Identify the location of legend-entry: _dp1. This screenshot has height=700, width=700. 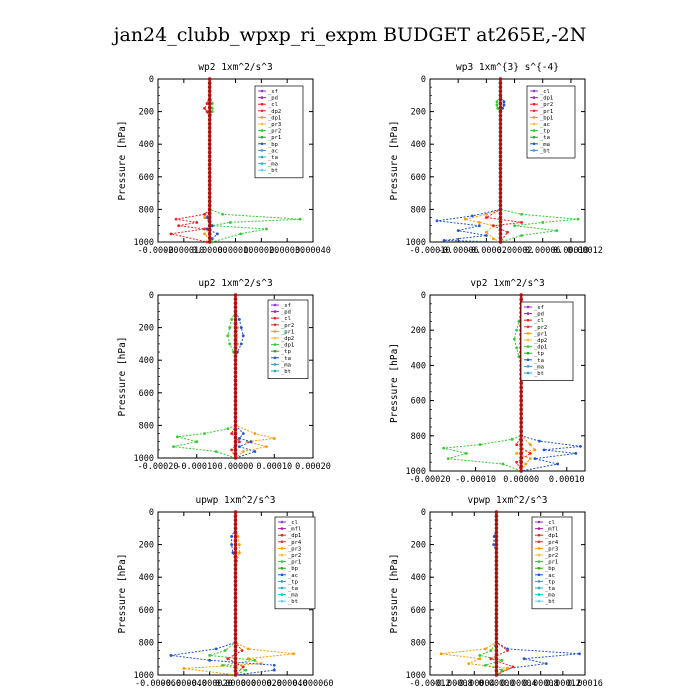
(294, 536).